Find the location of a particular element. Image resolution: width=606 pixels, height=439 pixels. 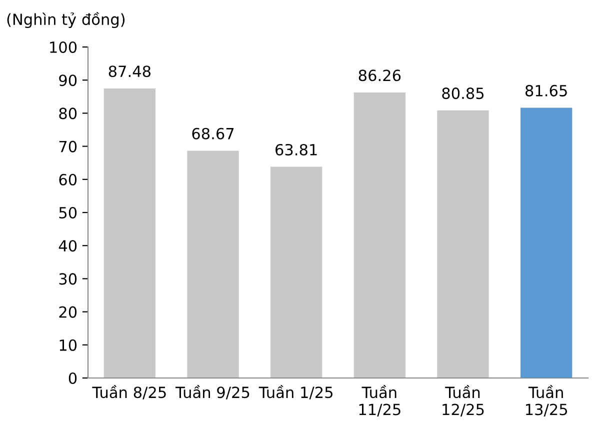

data-label: 86.26 is located at coordinates (379, 76).